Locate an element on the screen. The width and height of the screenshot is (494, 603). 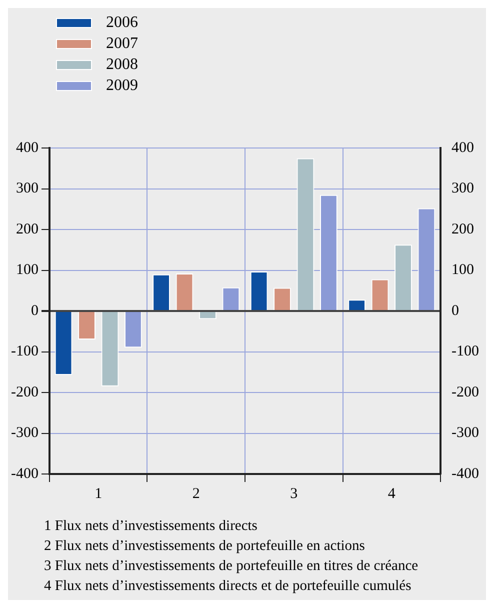
y2-tick-label: -200 is located at coordinates (466, 392).